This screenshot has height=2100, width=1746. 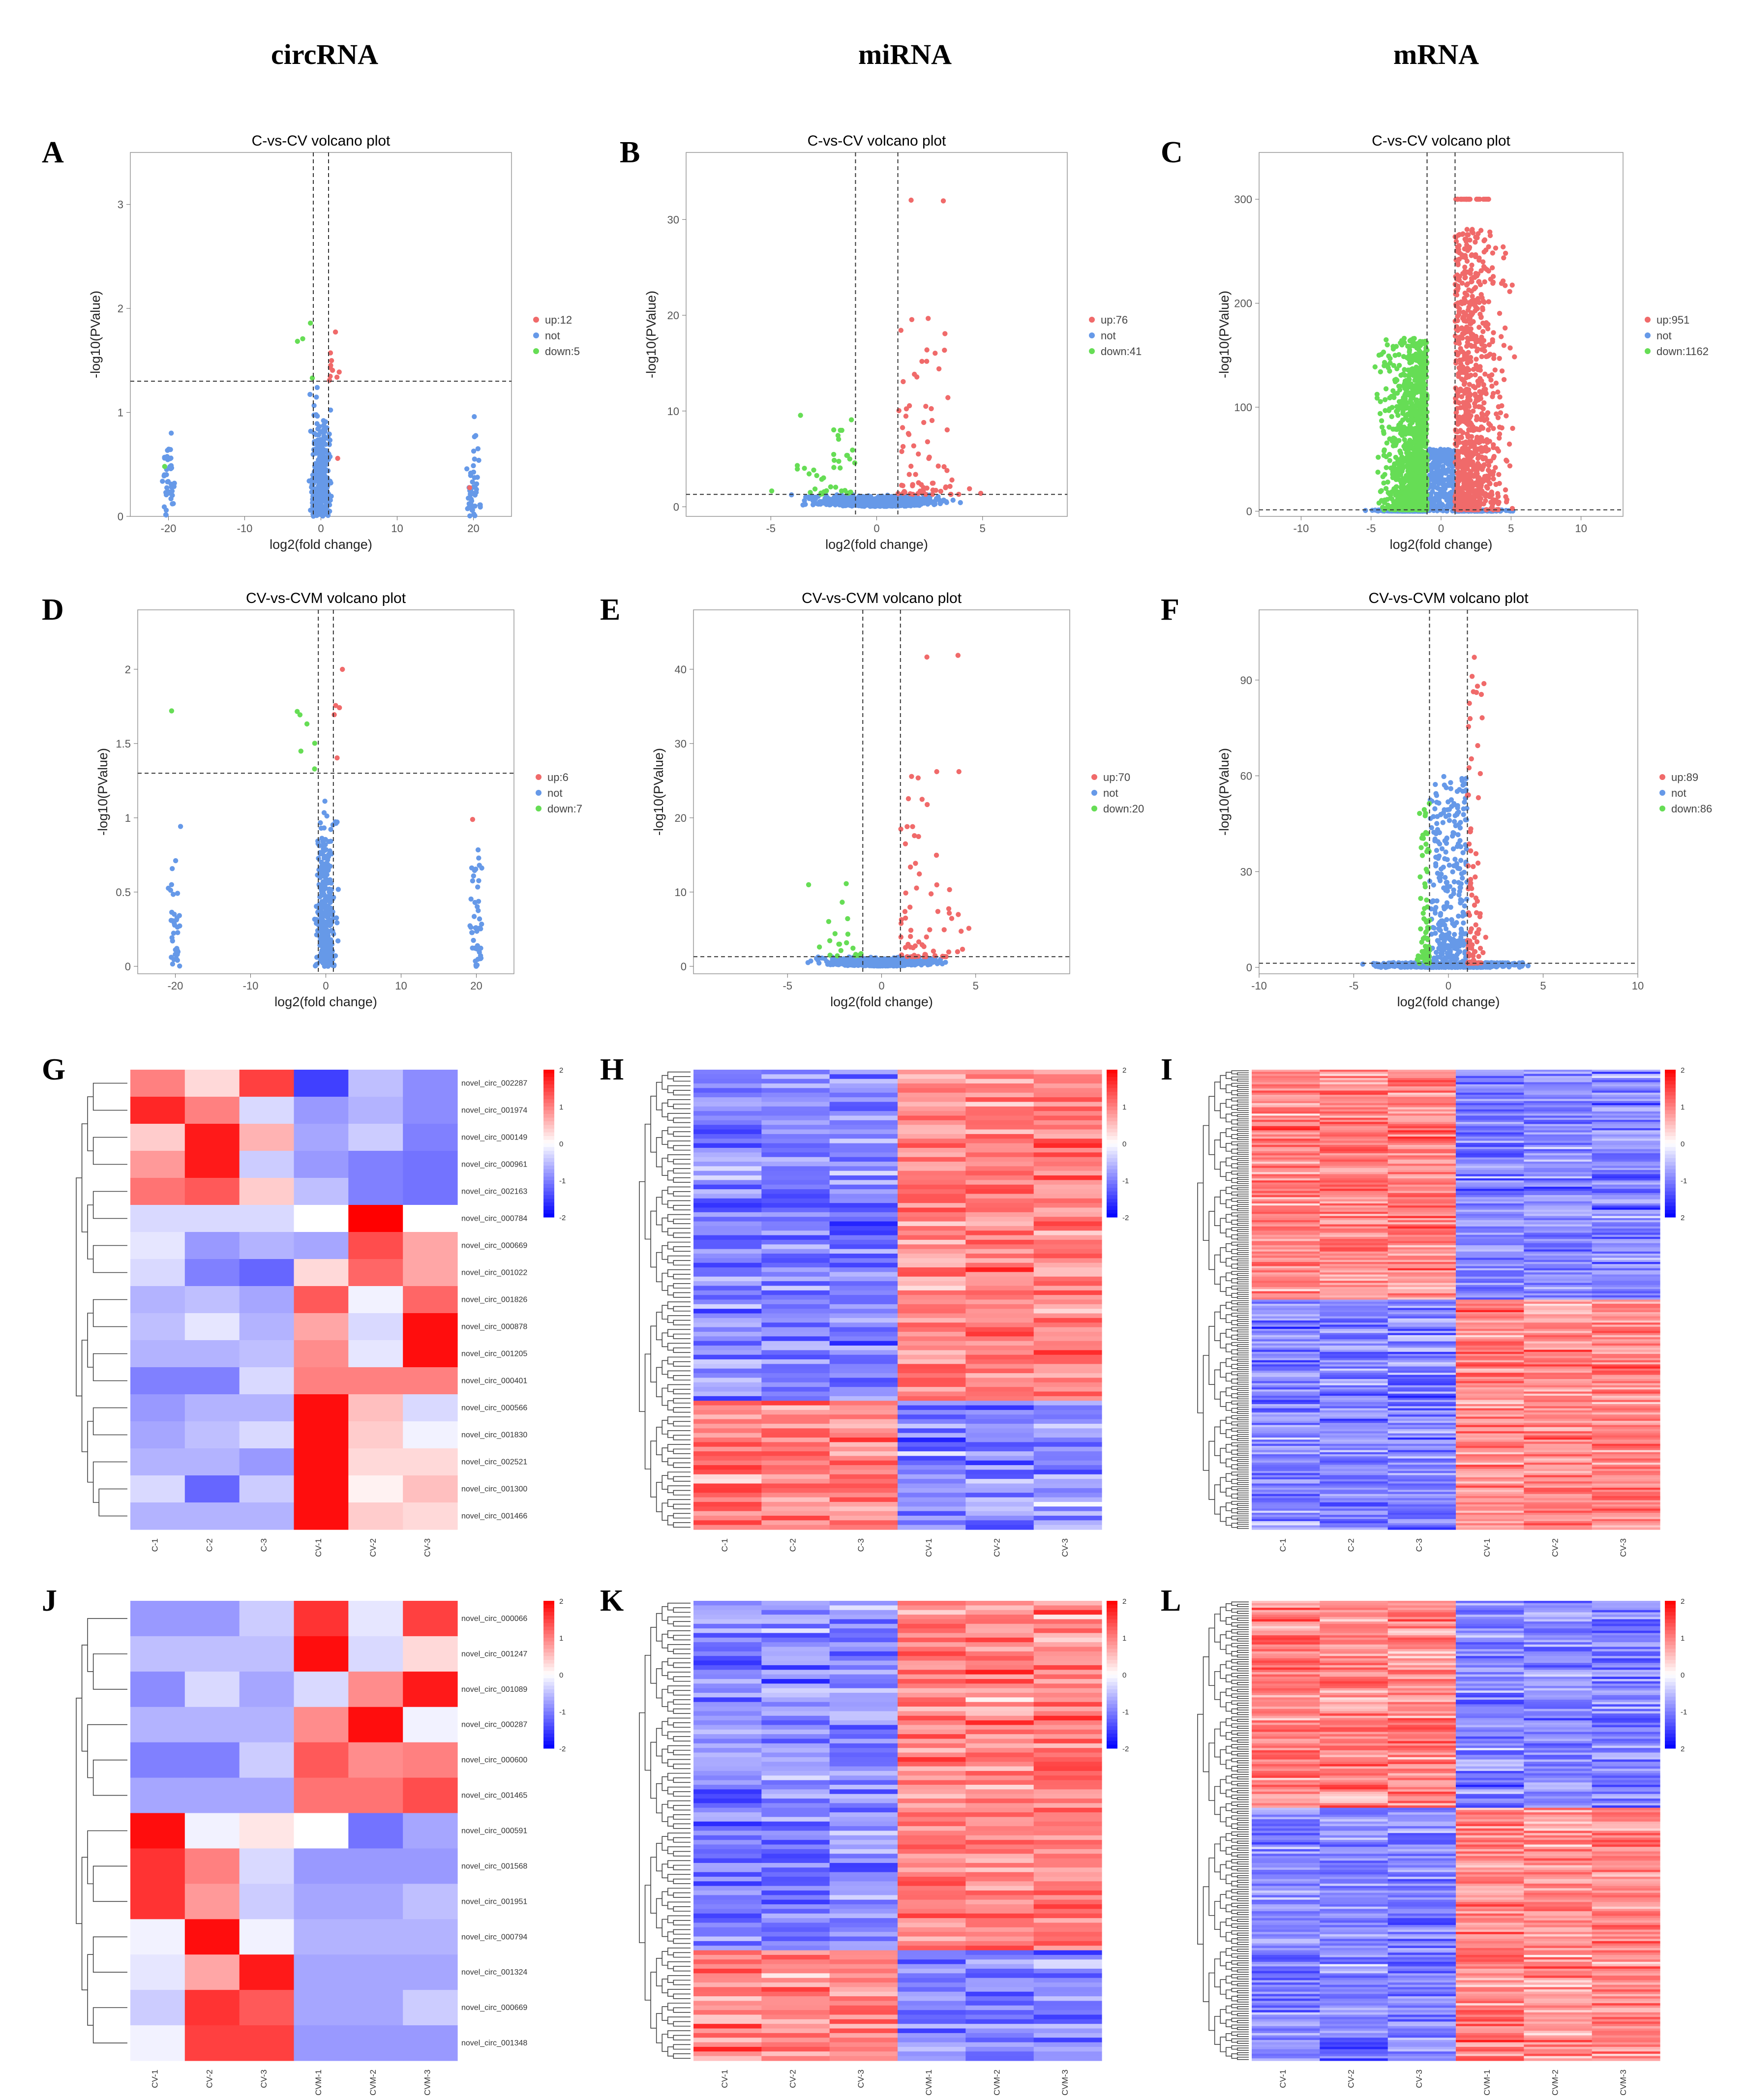 I want to click on panel-label: E, so click(x=610, y=610).